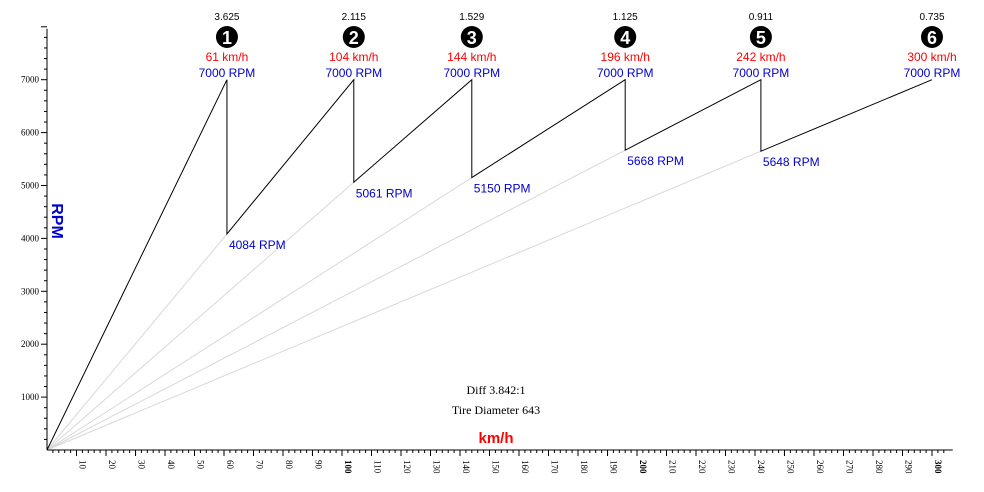 The image size is (984, 492). What do you see at coordinates (931, 57) in the screenshot?
I see `gear-speed-label: 300 km/h` at bounding box center [931, 57].